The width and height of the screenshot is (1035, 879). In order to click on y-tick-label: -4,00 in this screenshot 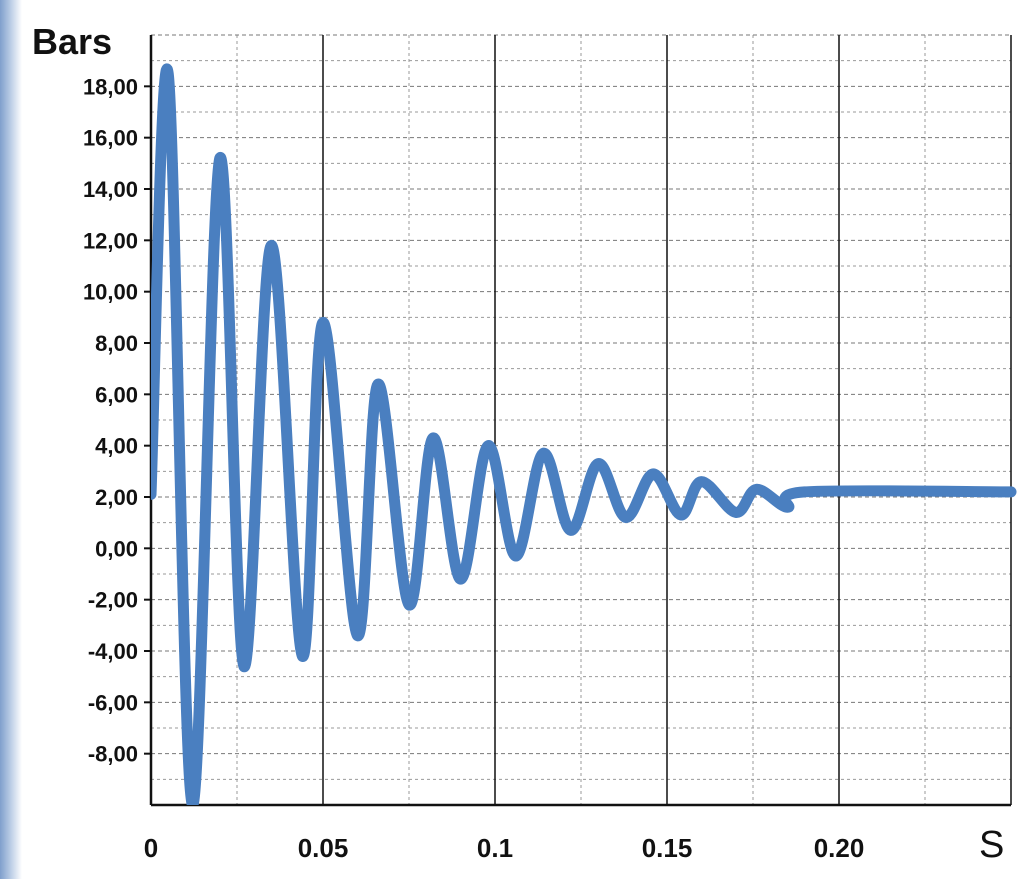, I will do `click(113, 651)`.